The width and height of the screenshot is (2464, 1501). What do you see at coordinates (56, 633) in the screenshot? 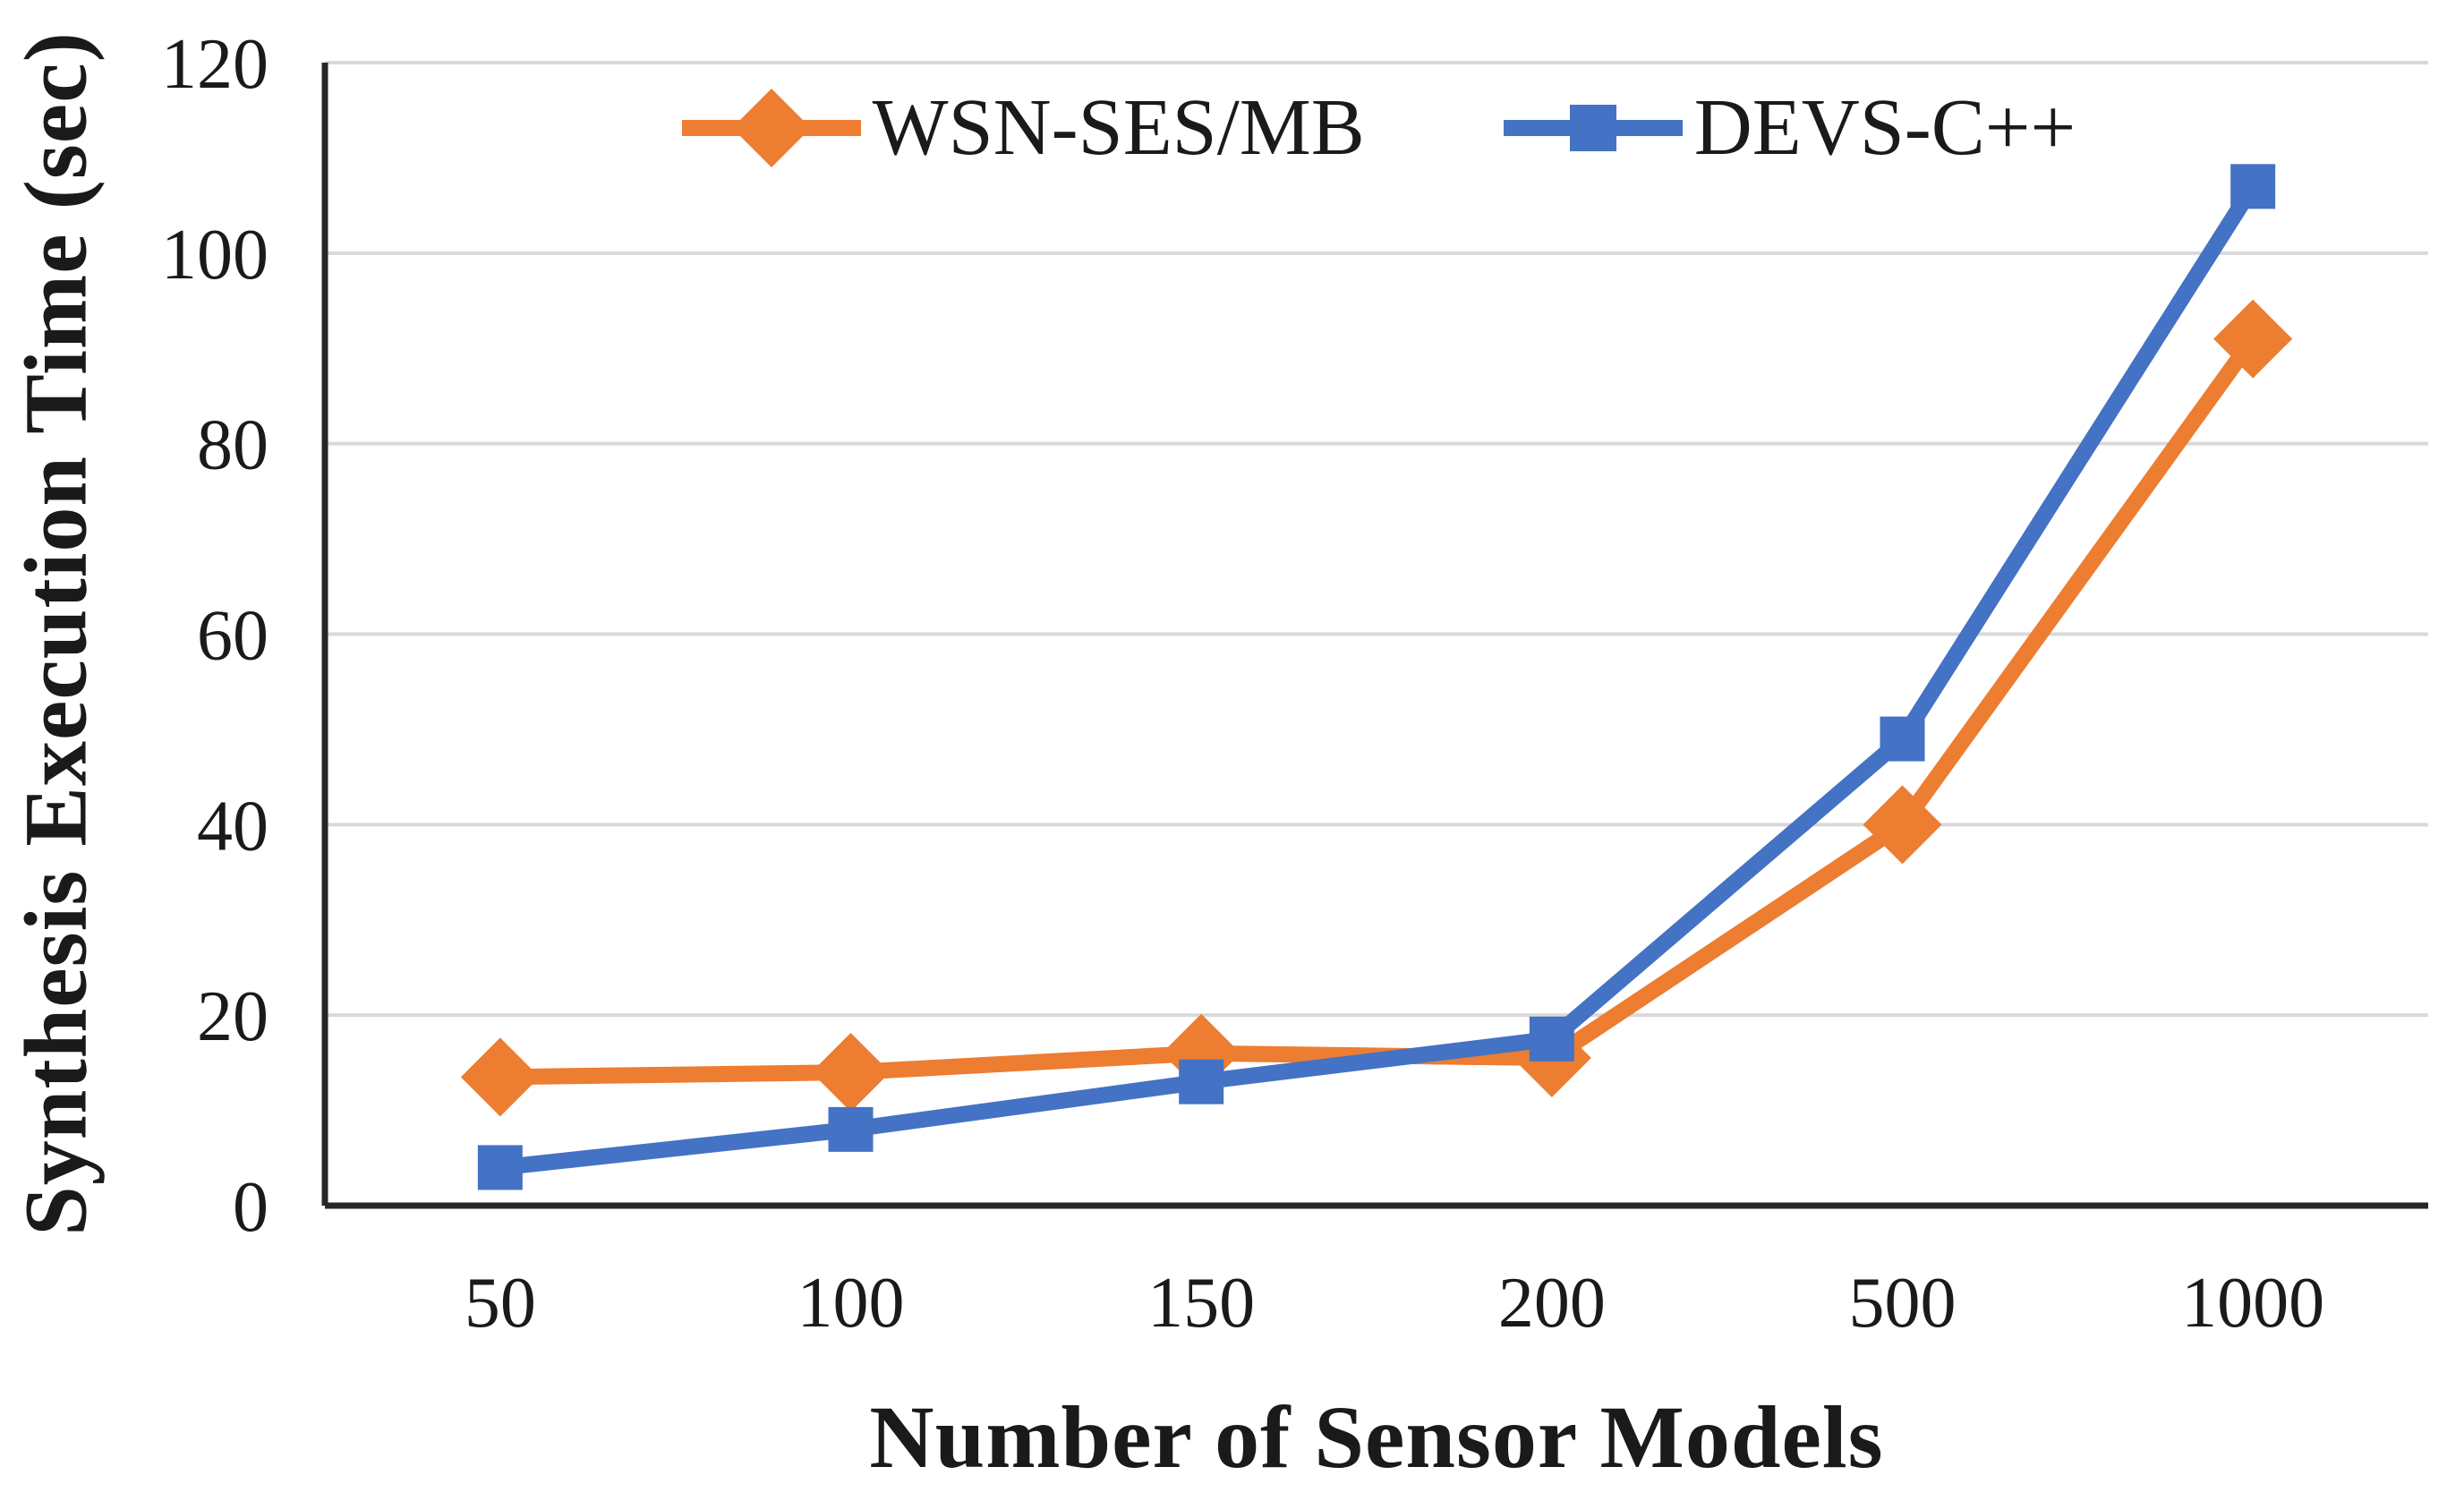
I see `y-axis-title: Synthesis Execution Time (sec)` at bounding box center [56, 633].